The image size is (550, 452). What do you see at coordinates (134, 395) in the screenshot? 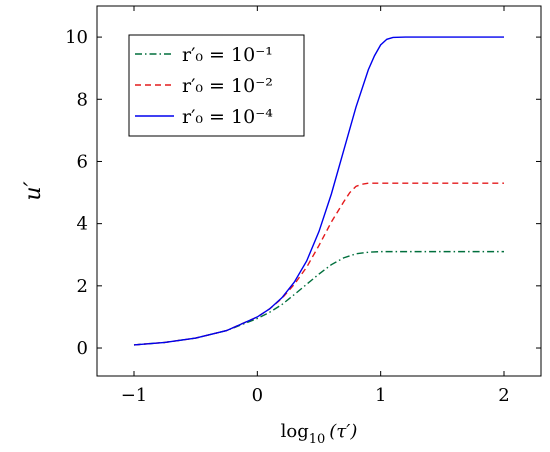
I see `x-tick-label: −1` at bounding box center [134, 395].